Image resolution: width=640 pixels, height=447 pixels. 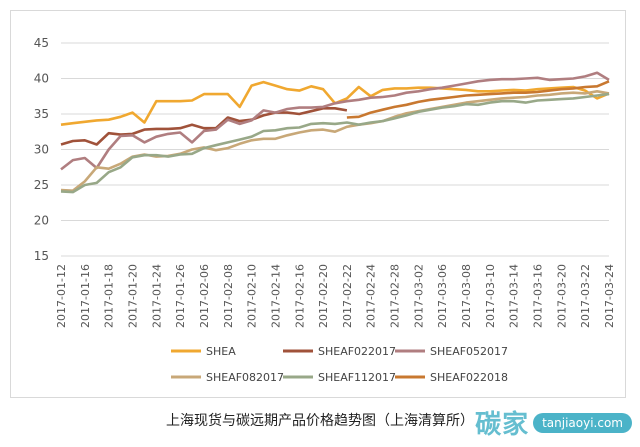 What do you see at coordinates (252, 296) in the screenshot?
I see `x-tick-label: 2017-02-10` at bounding box center [252, 296].